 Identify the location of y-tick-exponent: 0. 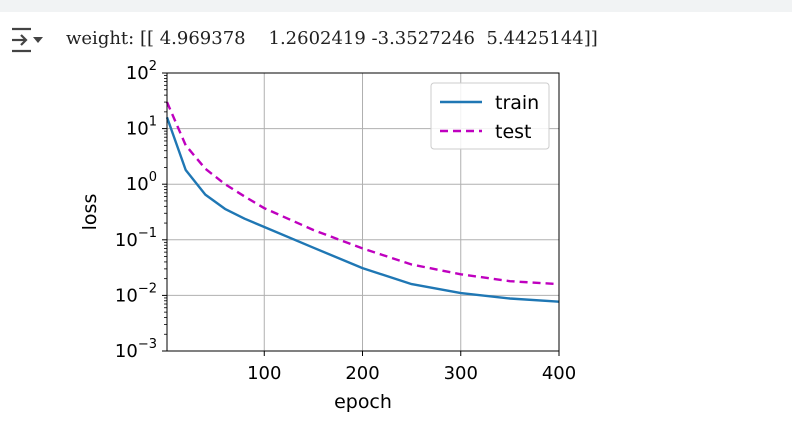
(153, 177).